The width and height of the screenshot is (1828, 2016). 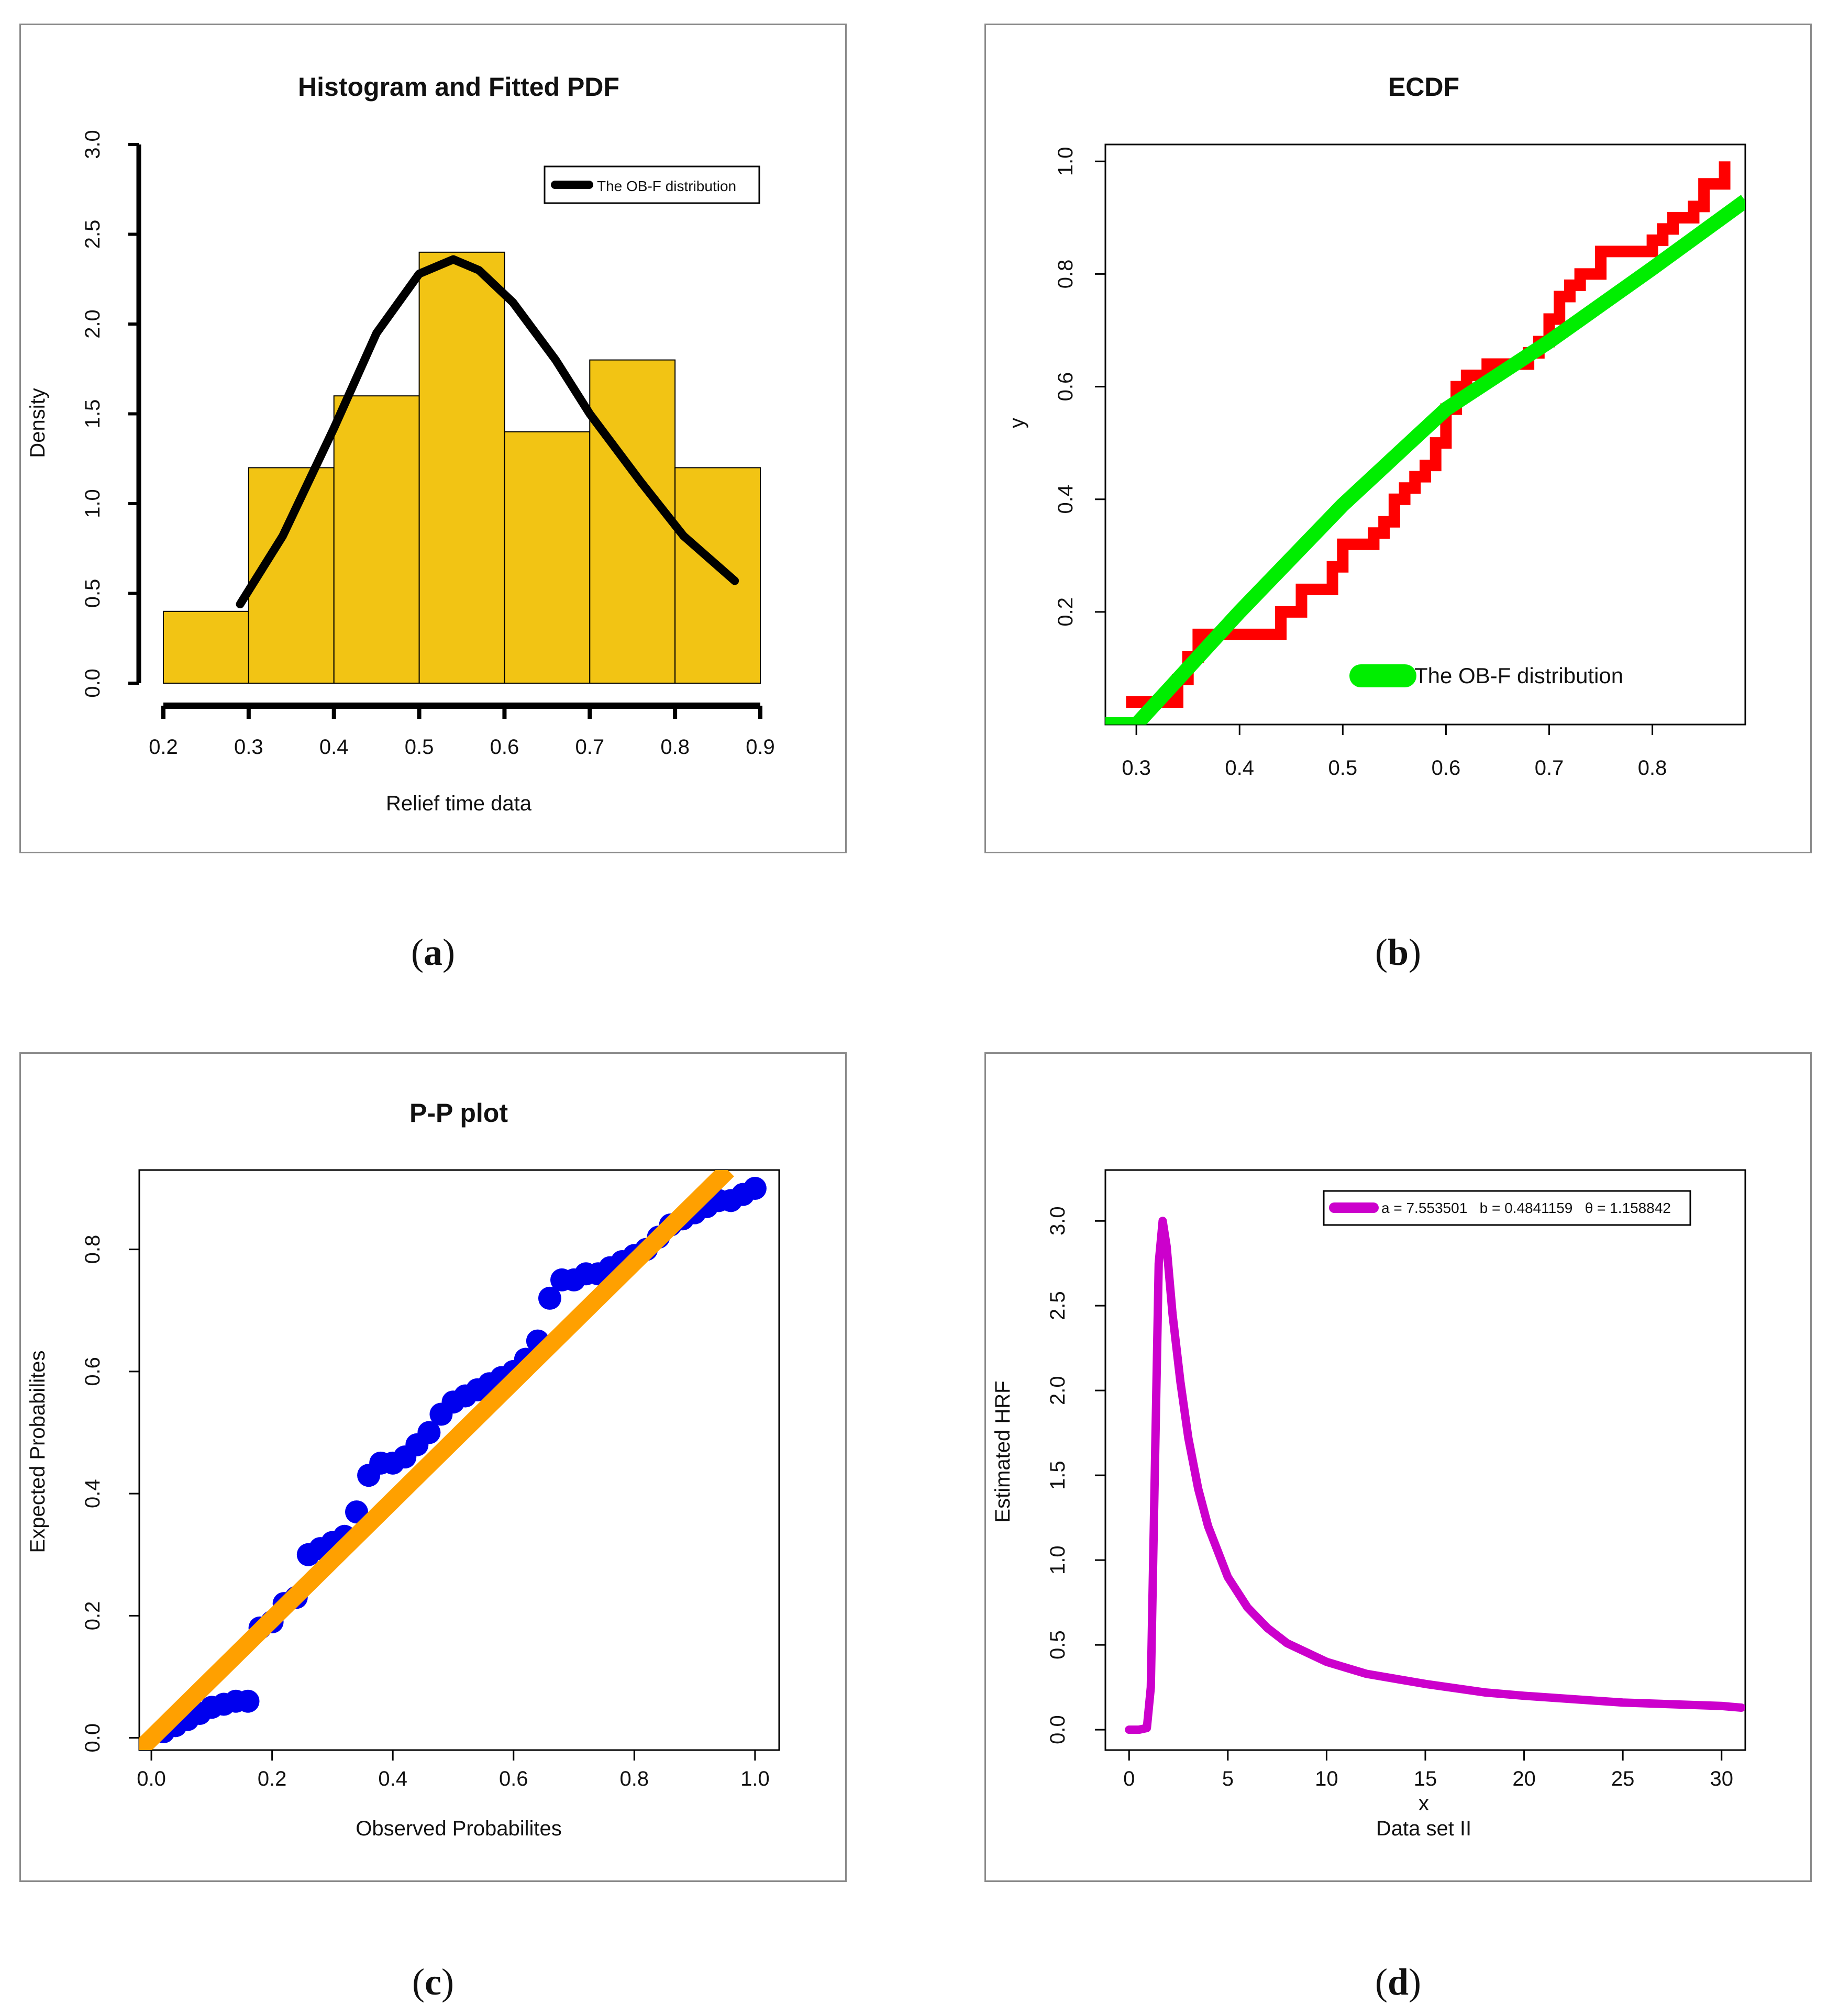 What do you see at coordinates (1002, 1451) in the screenshot?
I see `chart-d-ylabel: Estimated HRF` at bounding box center [1002, 1451].